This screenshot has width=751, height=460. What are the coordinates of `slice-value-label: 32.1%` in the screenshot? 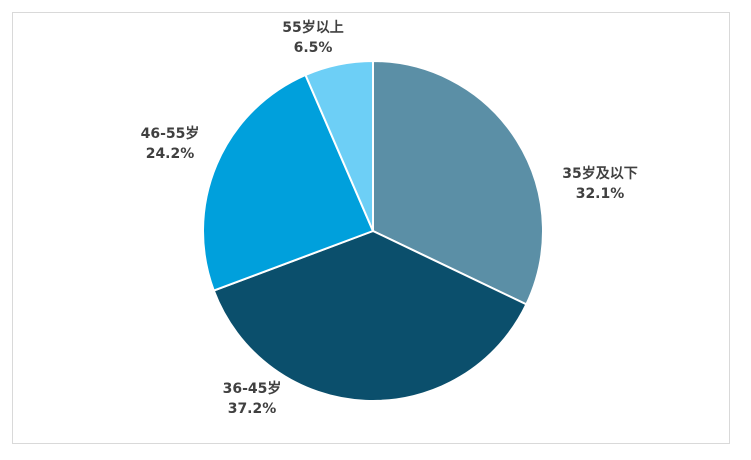 It's located at (600, 194).